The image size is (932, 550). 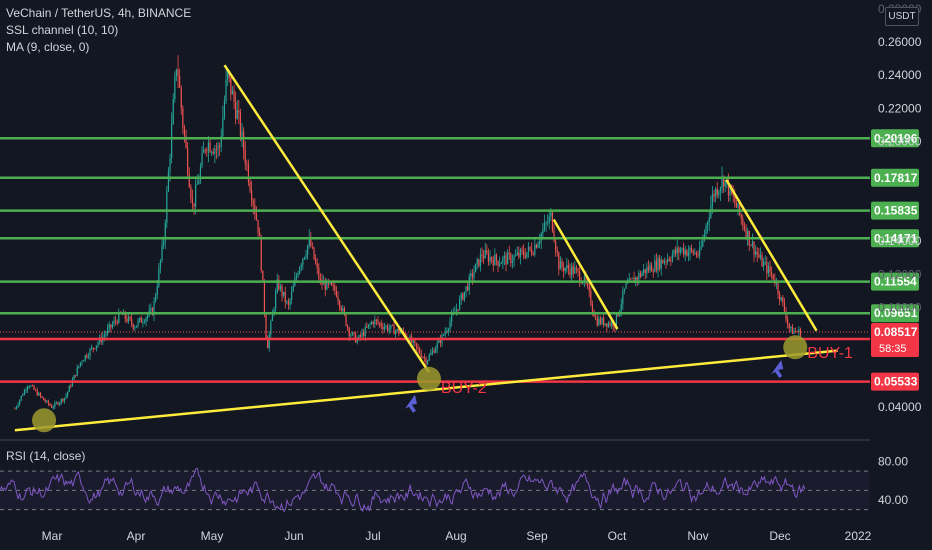 What do you see at coordinates (896, 178) in the screenshot?
I see `level-label-1: 0.17817` at bounding box center [896, 178].